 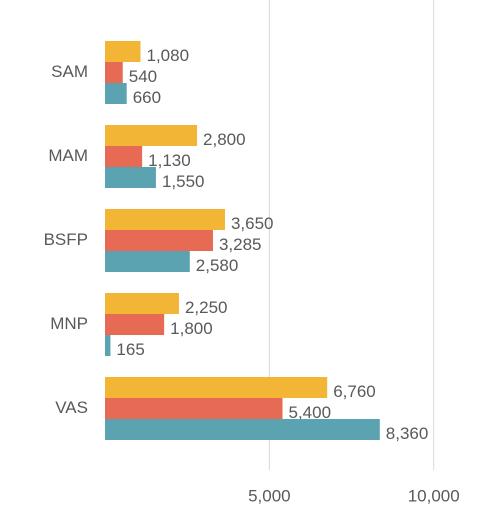 I want to click on data-label: 1,800, so click(x=191, y=328).